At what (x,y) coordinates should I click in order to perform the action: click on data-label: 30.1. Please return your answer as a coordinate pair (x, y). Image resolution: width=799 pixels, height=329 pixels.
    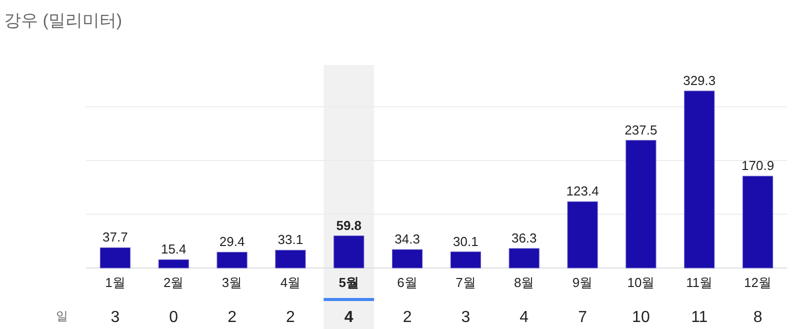
    Looking at the image, I should click on (465, 241).